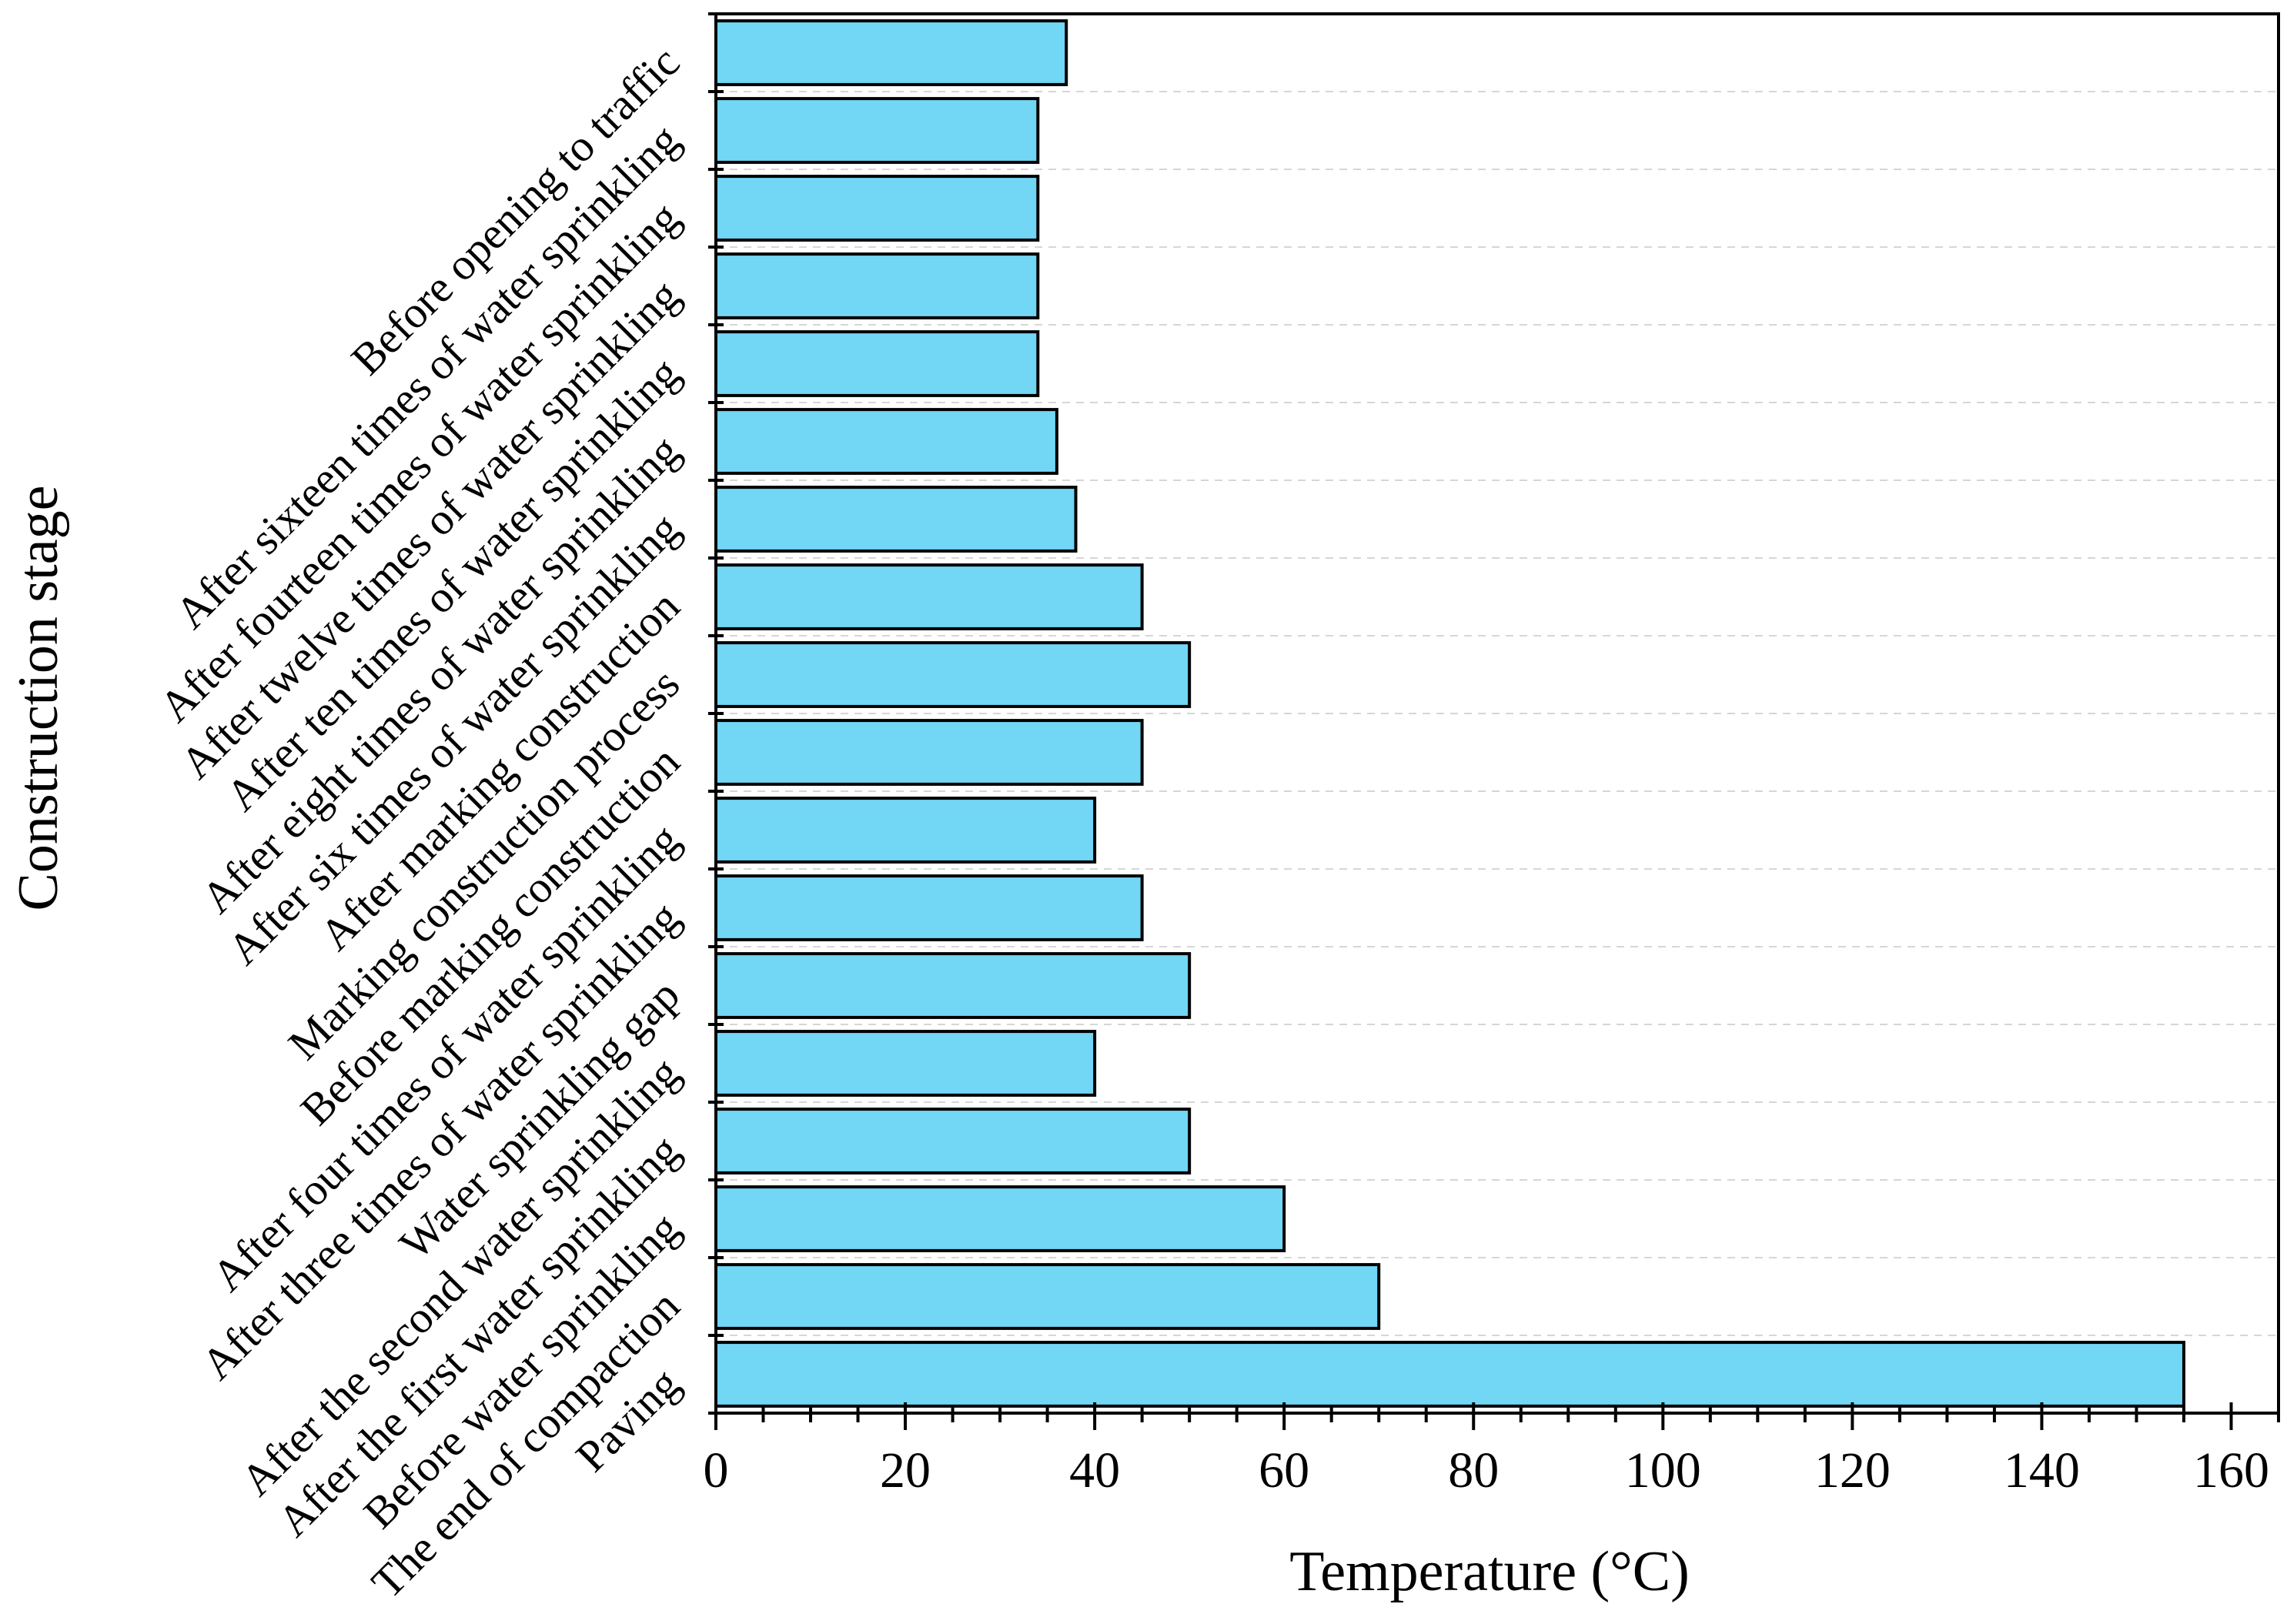  What do you see at coordinates (1284, 1470) in the screenshot?
I see `x-tick-label: 60` at bounding box center [1284, 1470].